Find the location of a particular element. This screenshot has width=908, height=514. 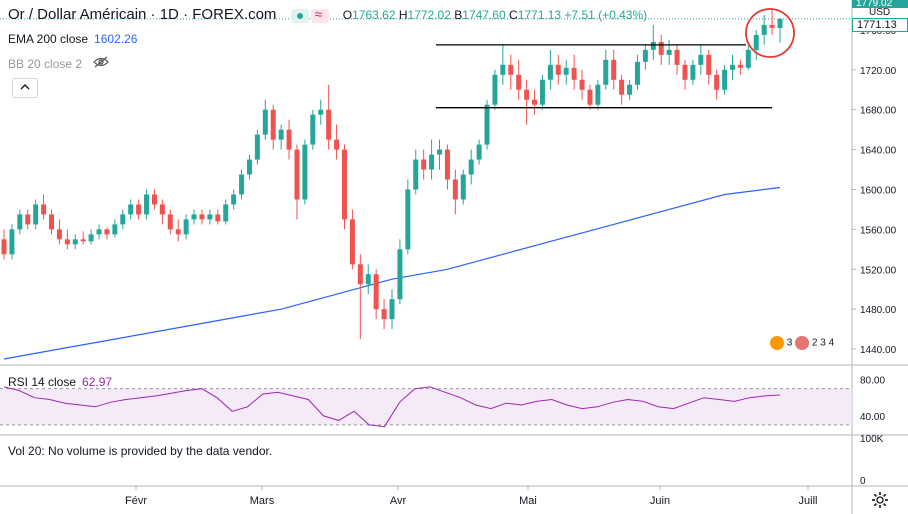

symbol-name: Or / Dollar Américain is located at coordinates (77, 14).